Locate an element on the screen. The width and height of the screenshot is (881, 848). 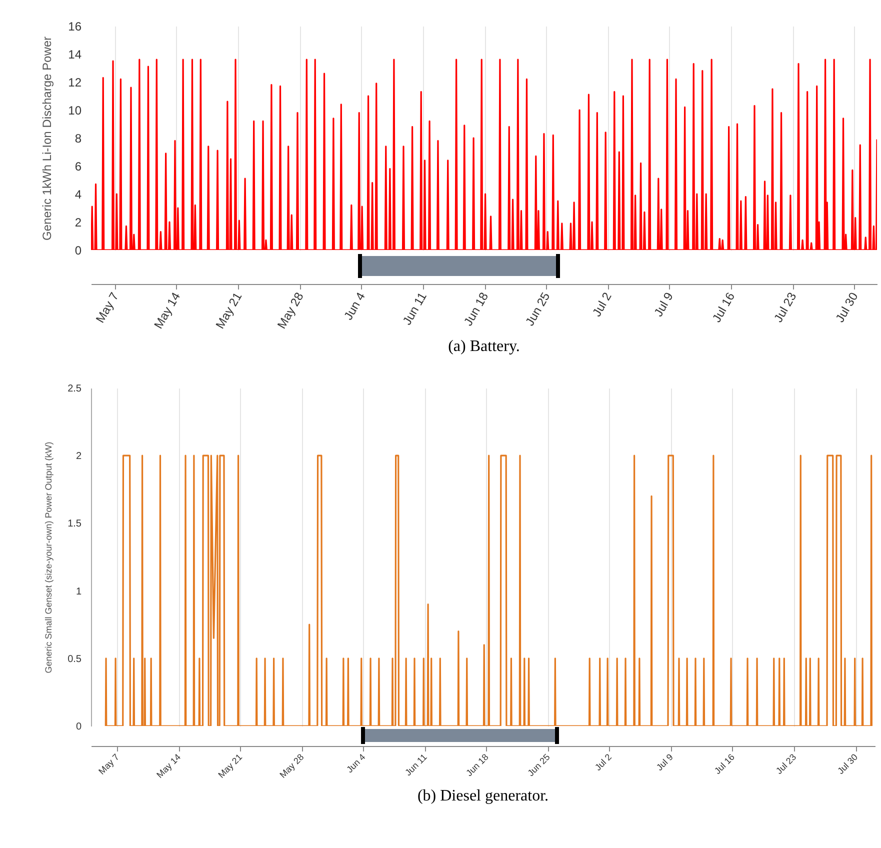
y-axis-title: Generic 1kWh Li-Ion Discharge Power is located at coordinates (47, 138).